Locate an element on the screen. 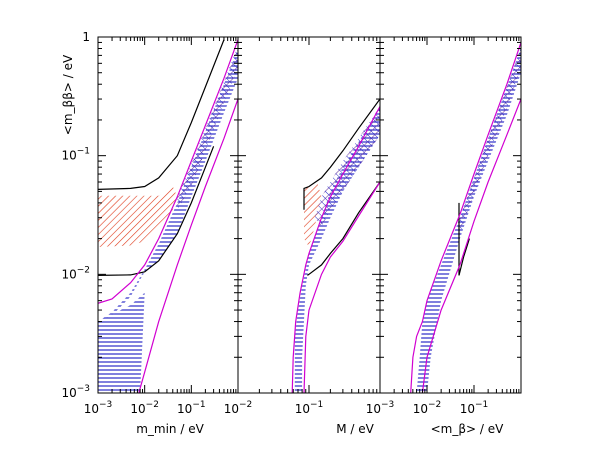 The height and width of the screenshot is (463, 599). panel-3-curve-magenta-left is located at coordinates (465, 217).